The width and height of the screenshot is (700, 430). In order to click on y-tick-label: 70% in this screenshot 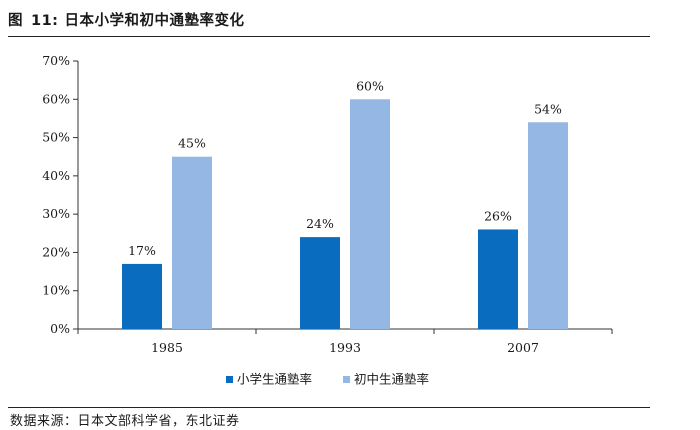, I will do `click(56, 60)`.